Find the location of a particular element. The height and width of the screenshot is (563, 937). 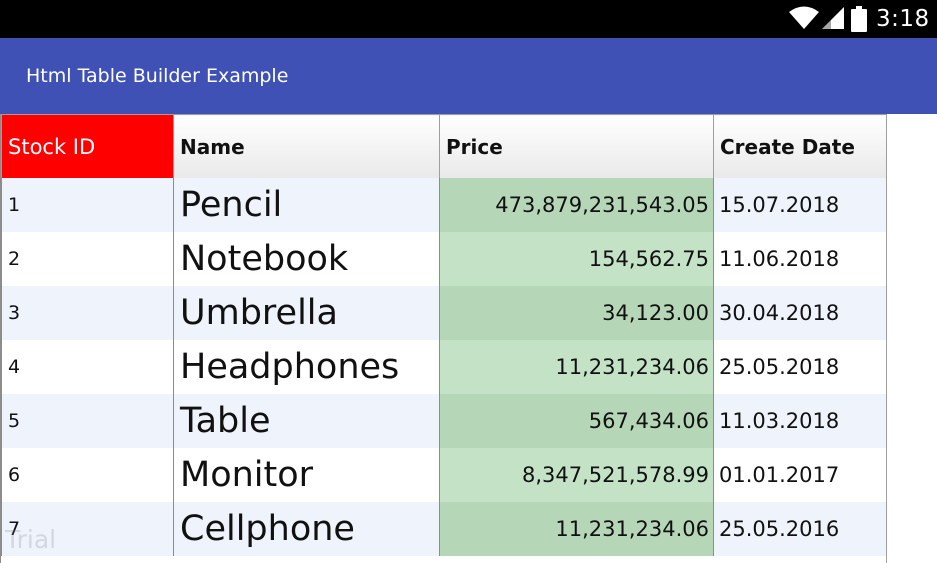

cell-create-date: 30.04.2018 is located at coordinates (800, 313).